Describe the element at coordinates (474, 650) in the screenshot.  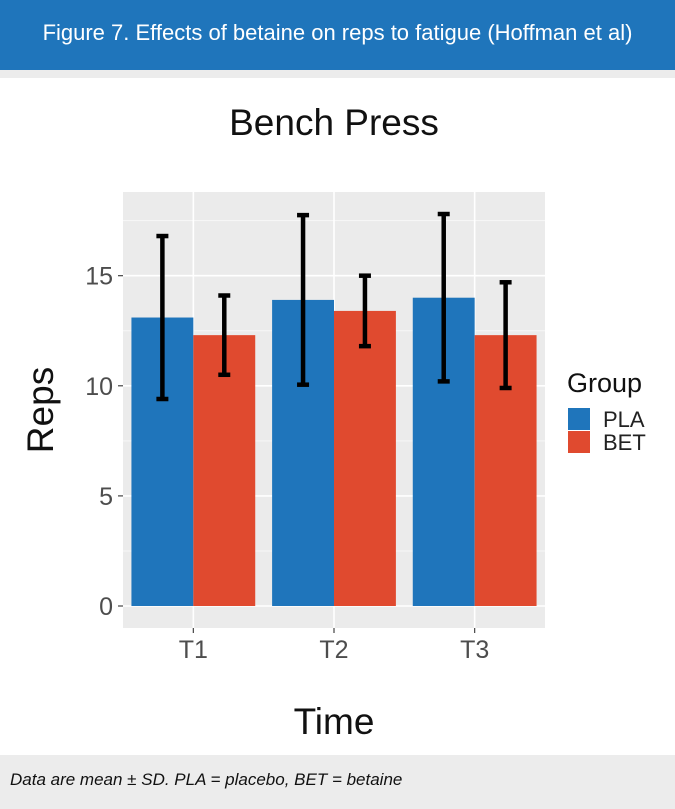
I see `x-tick-label: T3` at that location.